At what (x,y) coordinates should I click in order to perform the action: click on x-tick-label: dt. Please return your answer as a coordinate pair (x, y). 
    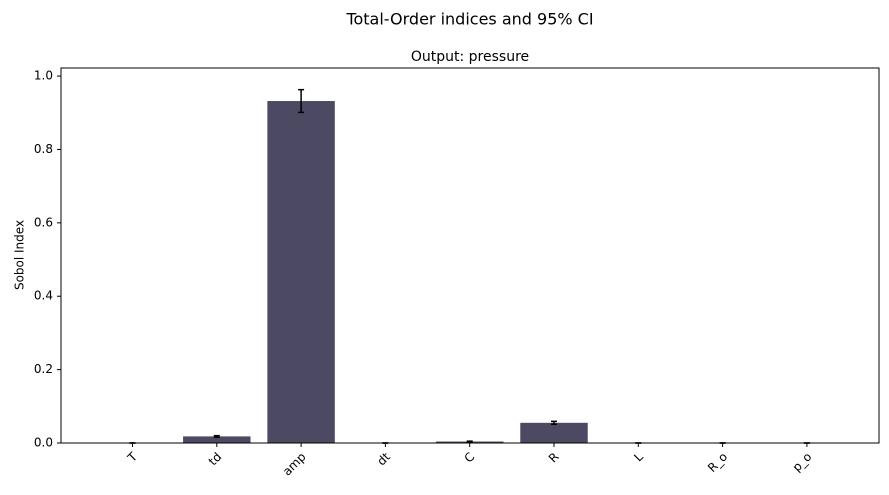
    Looking at the image, I should click on (383, 458).